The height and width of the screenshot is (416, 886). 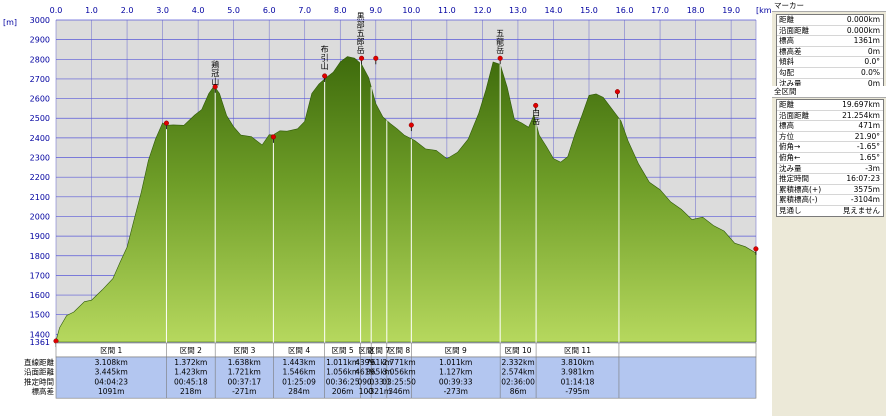 I want to click on segment-header: 区間 10, so click(x=518, y=350).